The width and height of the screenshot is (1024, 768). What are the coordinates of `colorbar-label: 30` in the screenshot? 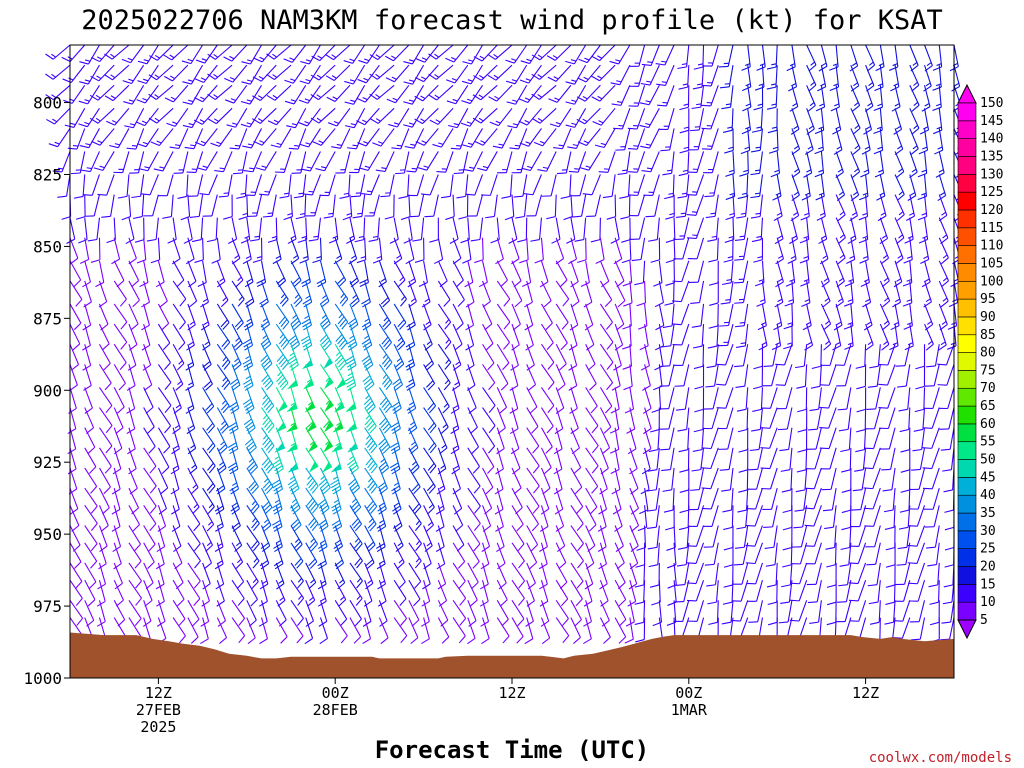 It's located at (988, 531).